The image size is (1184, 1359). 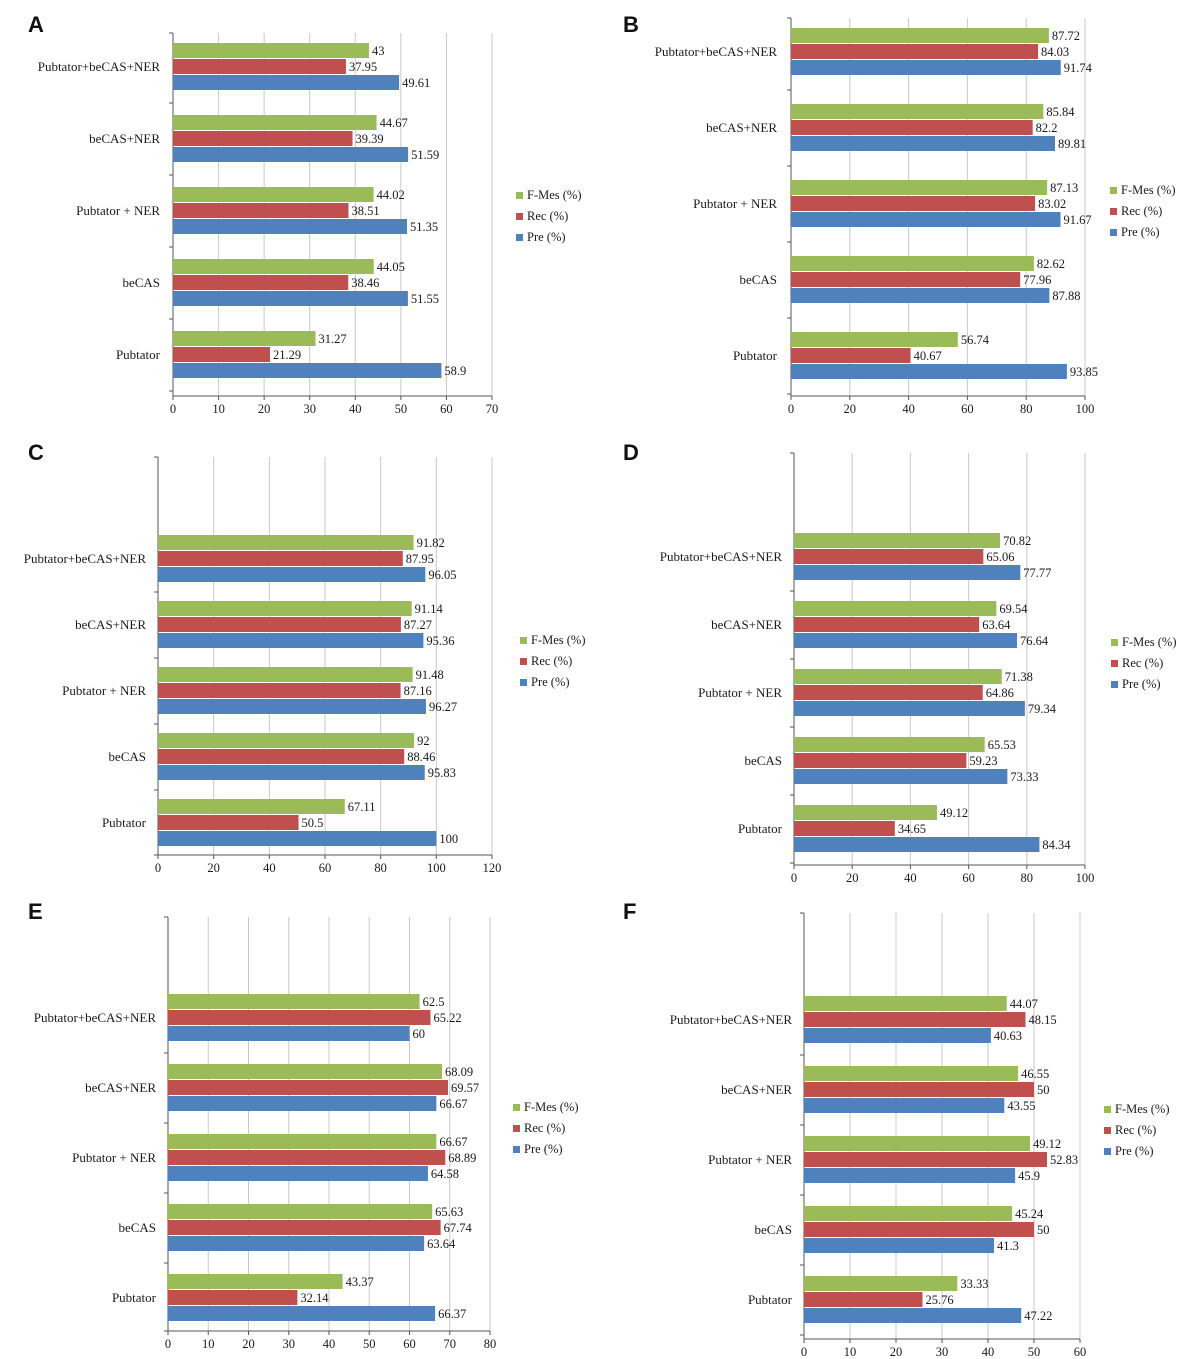 What do you see at coordinates (939, 1300) in the screenshot?
I see `data-label: 25.76` at bounding box center [939, 1300].